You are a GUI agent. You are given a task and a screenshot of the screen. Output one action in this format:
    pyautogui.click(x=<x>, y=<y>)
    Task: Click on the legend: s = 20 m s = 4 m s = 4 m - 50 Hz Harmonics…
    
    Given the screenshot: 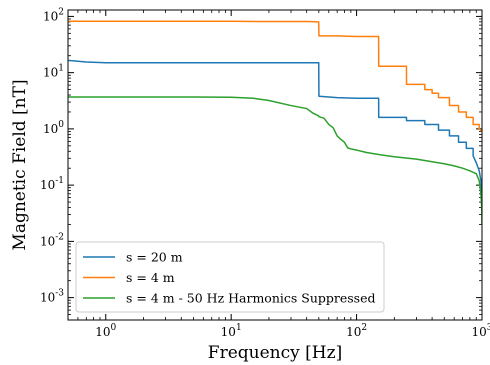 What is the action you would take?
    pyautogui.click(x=230, y=277)
    